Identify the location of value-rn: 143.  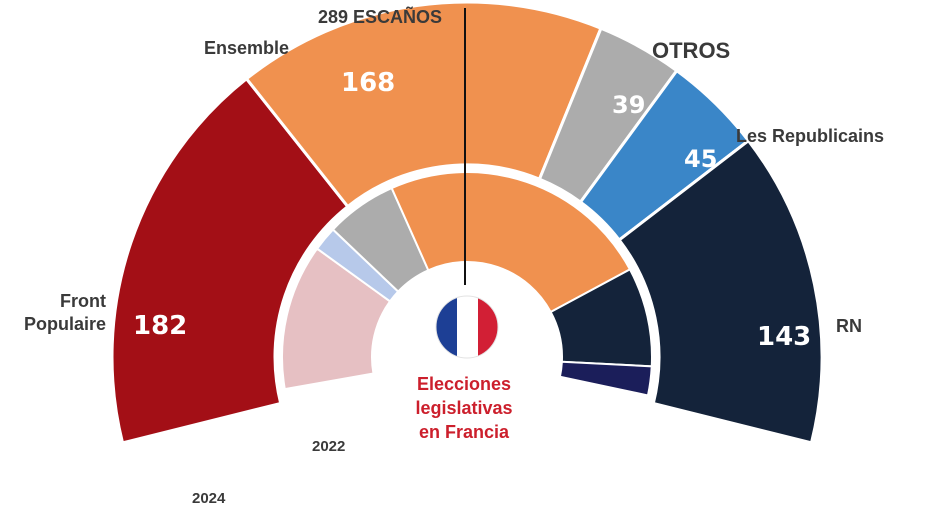
(784, 337).